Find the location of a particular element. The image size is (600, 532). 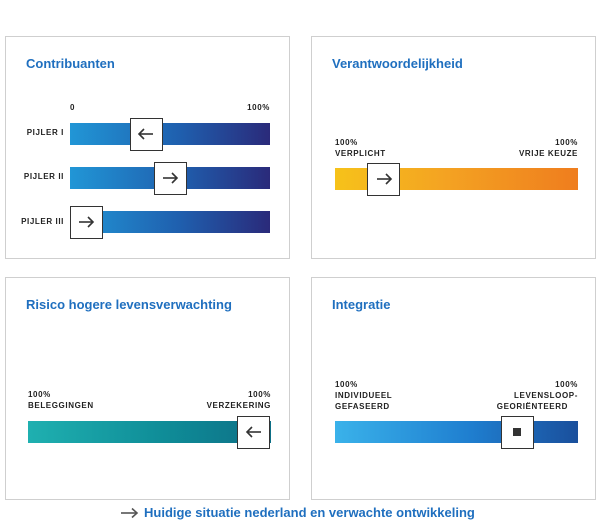

right-category-label: VRIJE KEUZE is located at coordinates (548, 153).